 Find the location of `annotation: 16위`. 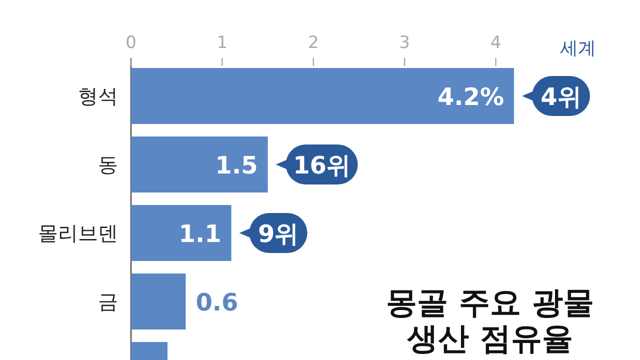

annotation: 16위 is located at coordinates (321, 166).